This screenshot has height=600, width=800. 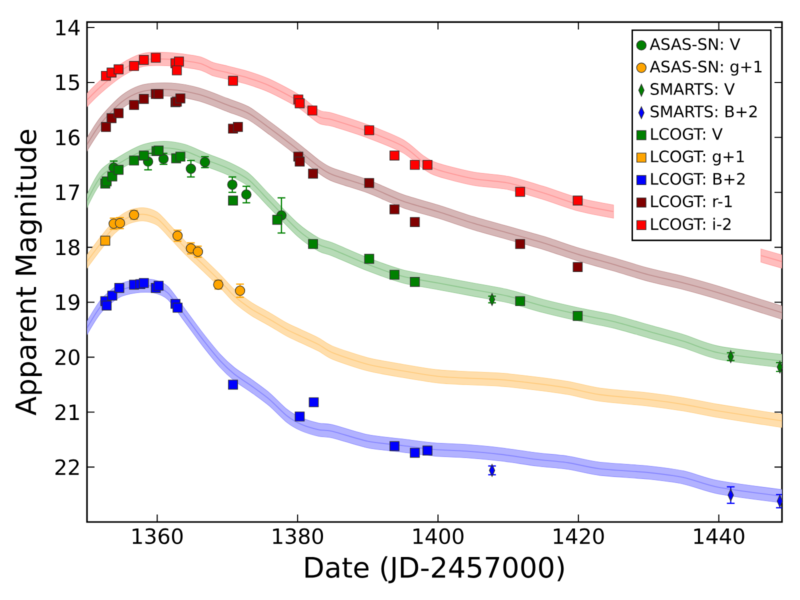 I want to click on y-tick-label: 21, so click(x=67, y=412).